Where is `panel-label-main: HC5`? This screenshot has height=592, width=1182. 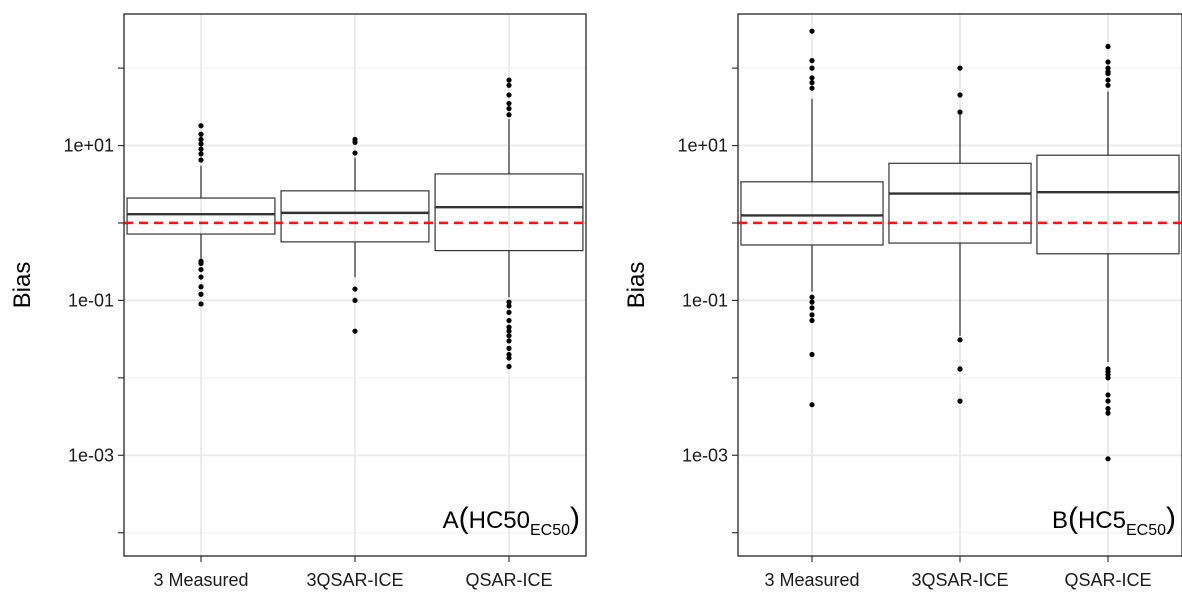
panel-label-main: HC5 is located at coordinates (1102, 520).